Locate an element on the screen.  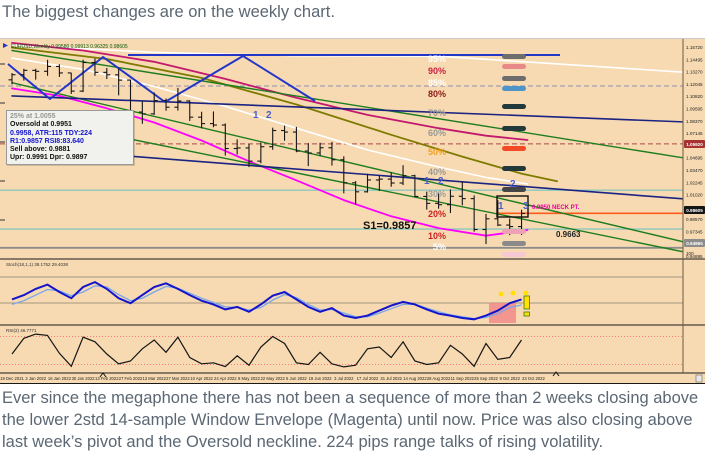
date-tick: 9 Oct 2022 is located at coordinates (509, 378).